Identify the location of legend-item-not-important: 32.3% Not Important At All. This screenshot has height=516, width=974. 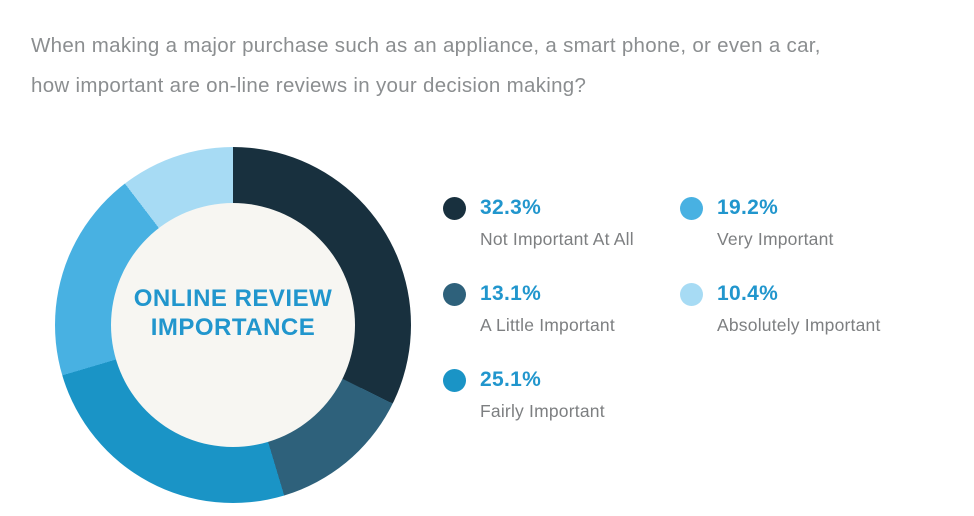
(560, 222).